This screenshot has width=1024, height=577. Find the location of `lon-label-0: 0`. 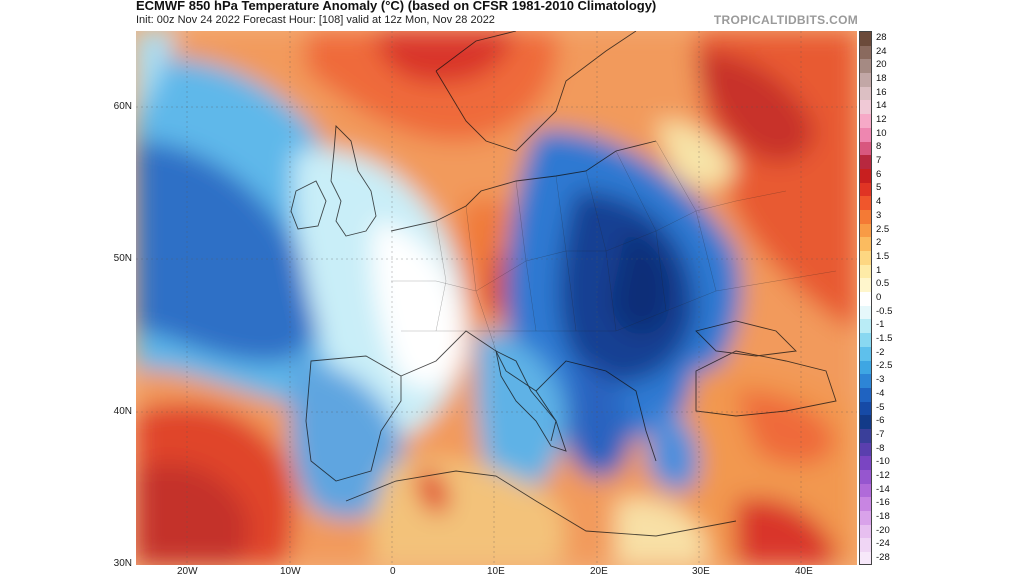

lon-label-0: 0 is located at coordinates (393, 571).